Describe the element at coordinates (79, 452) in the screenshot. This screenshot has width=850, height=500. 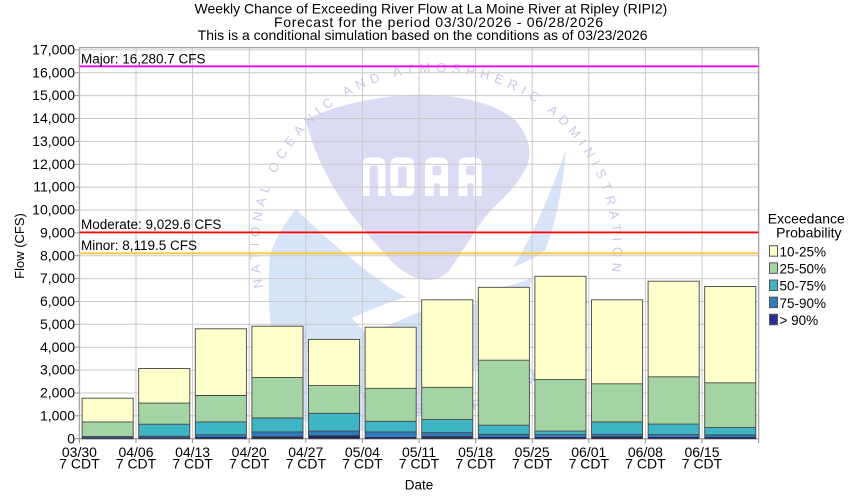
I see `svg-text: 03/30` at that location.